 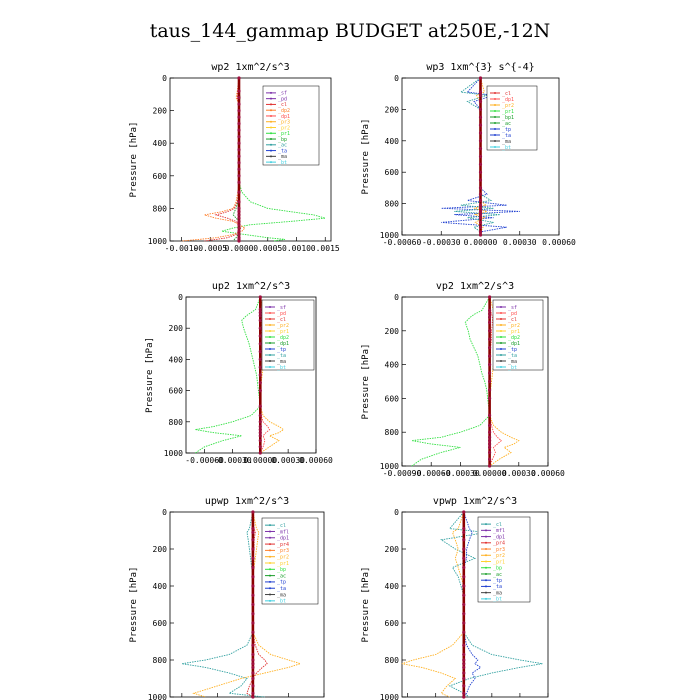 What do you see at coordinates (506, 94) in the screenshot?
I see `legend-entry: _cl` at bounding box center [506, 94].